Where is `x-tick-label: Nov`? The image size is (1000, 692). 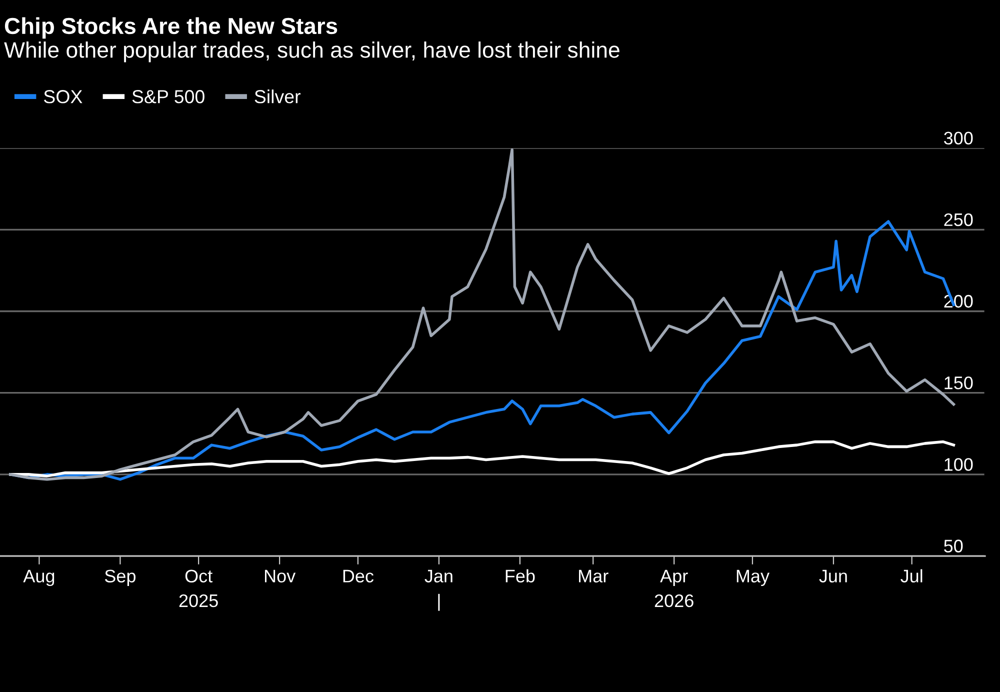 x-tick-label: Nov is located at coordinates (280, 576).